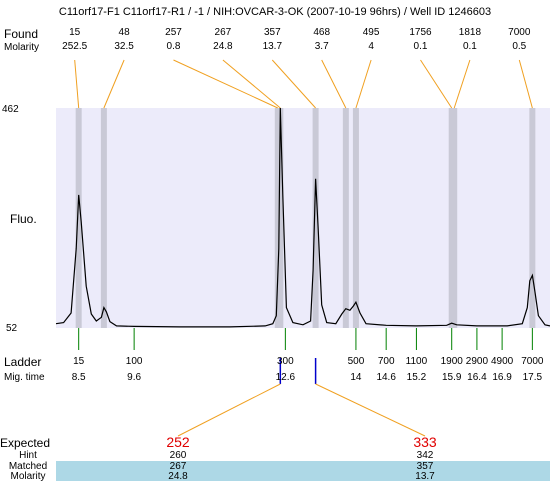 The image size is (550, 482). Describe the element at coordinates (371, 32) in the screenshot. I see `found-peak-size: 495` at that location.